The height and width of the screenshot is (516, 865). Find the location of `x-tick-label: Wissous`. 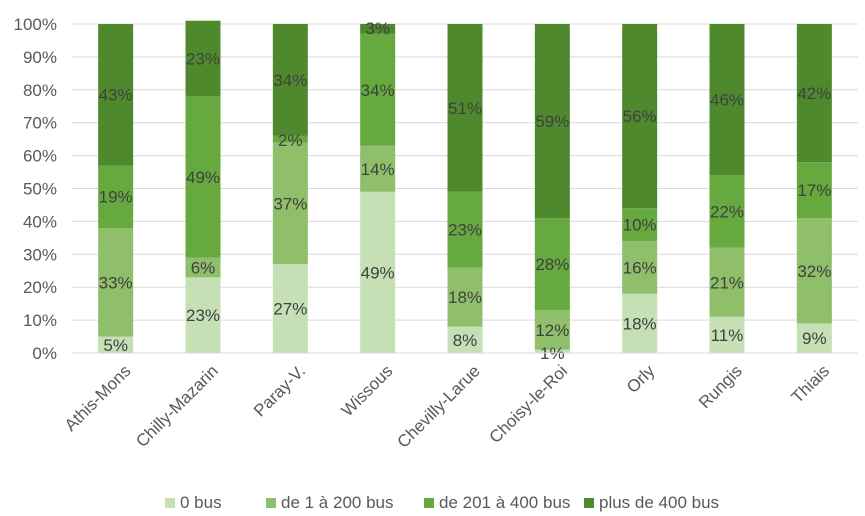

x-tick-label: Wissous is located at coordinates (367, 390).